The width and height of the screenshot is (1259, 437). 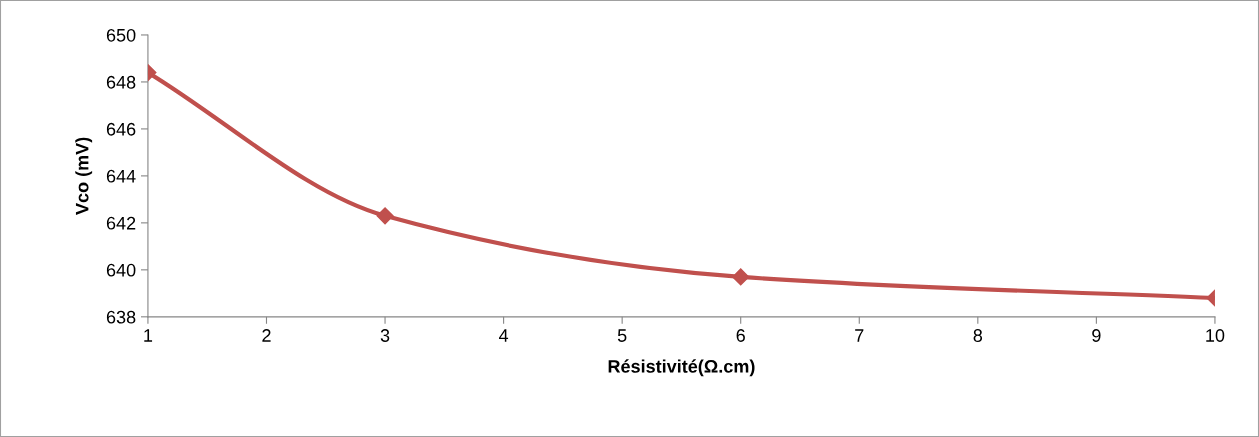 What do you see at coordinates (148, 335) in the screenshot?
I see `x-tick-label: 1` at bounding box center [148, 335].